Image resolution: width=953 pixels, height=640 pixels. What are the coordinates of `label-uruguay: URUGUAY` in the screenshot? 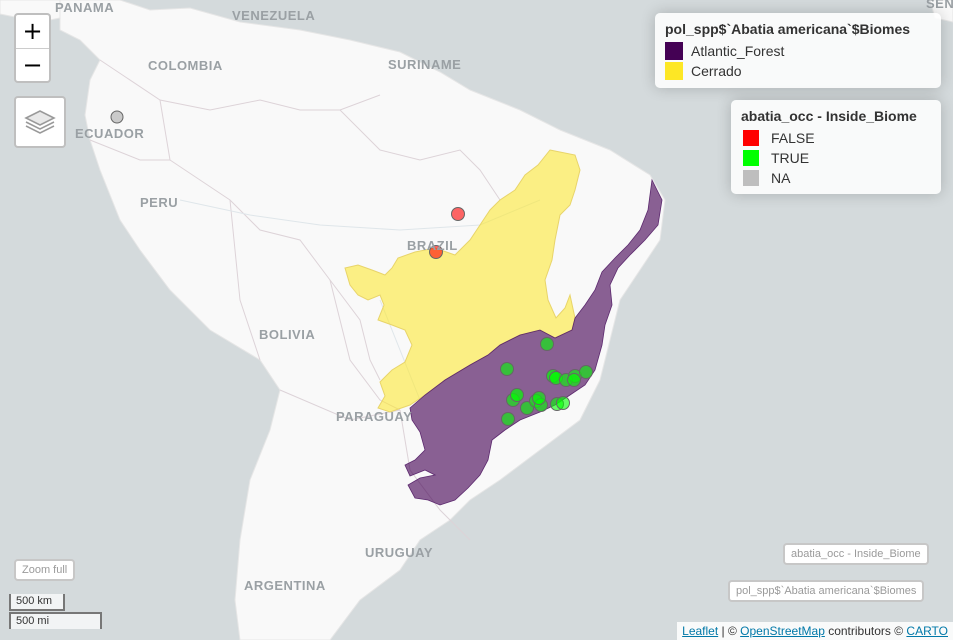 It's located at (399, 552).